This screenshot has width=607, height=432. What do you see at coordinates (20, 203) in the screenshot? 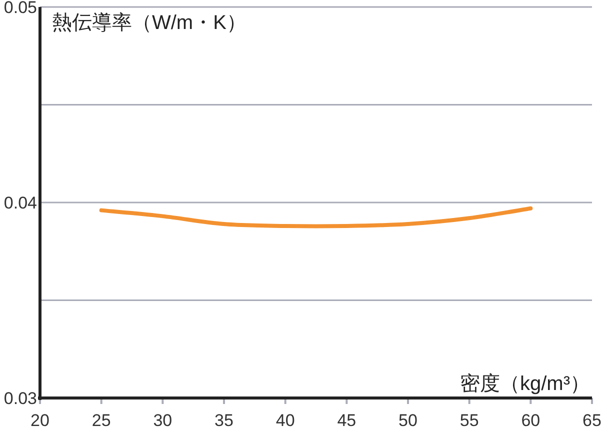
I see `y-tick-label: 0.04` at bounding box center [20, 203].